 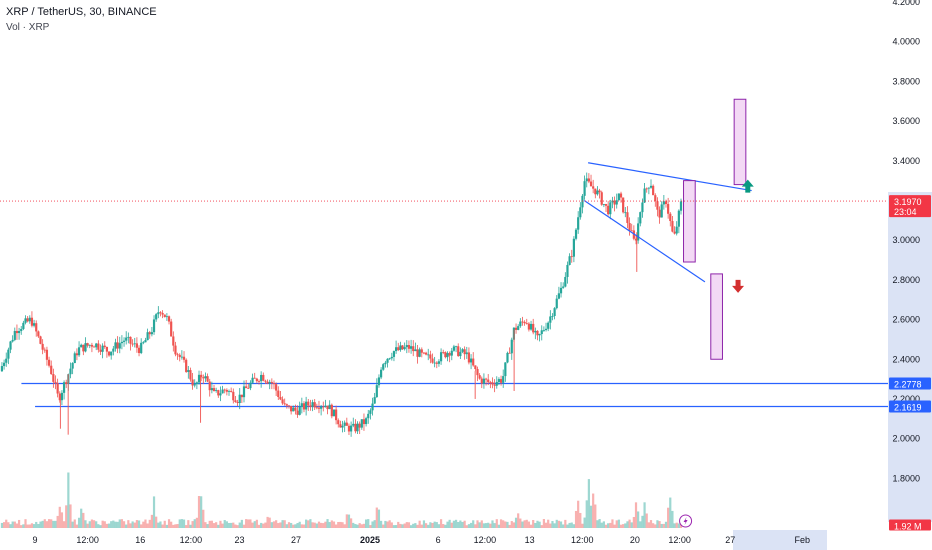 I want to click on y-tick-label: 3.6000, so click(x=906, y=121).